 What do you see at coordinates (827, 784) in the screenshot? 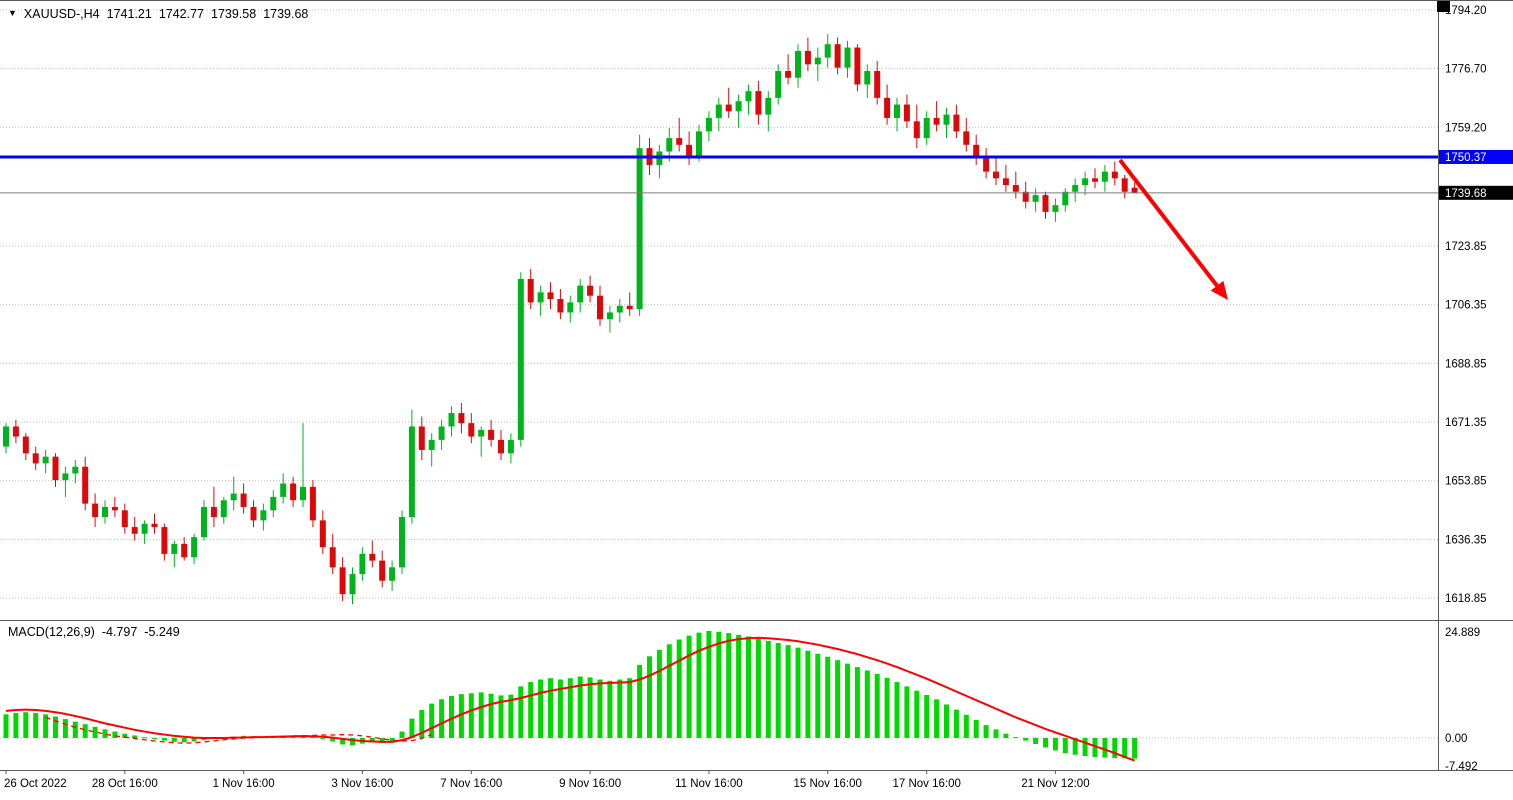
I see `svg-text: 15 Nov 16:00` at bounding box center [827, 784].